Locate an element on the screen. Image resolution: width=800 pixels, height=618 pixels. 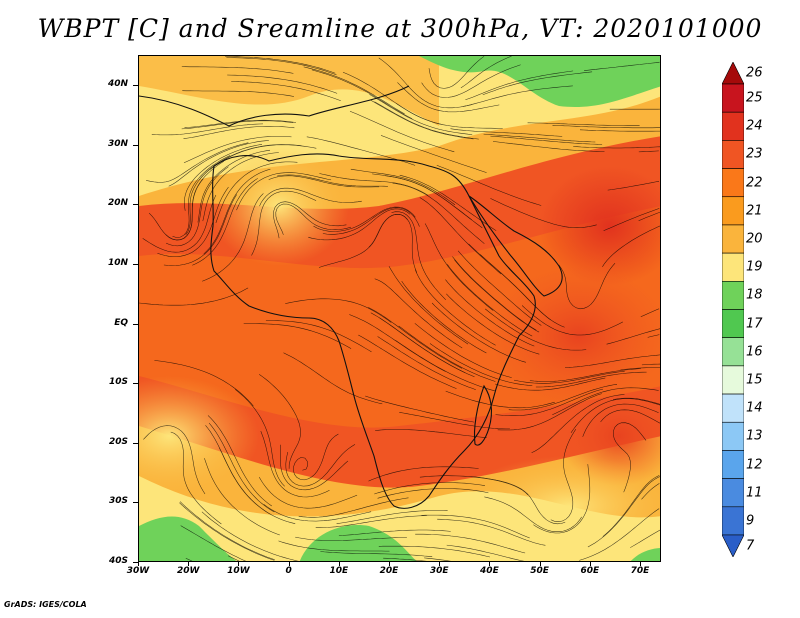
lat-label: 10N is located at coordinates (117, 262).